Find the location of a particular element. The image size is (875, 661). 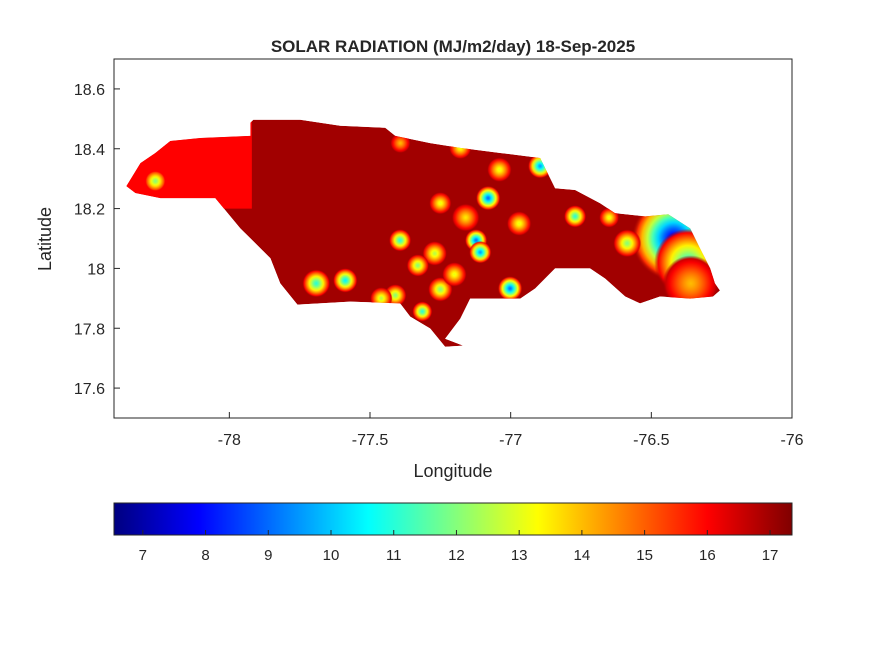

x-tick-label: -78 is located at coordinates (229, 440).